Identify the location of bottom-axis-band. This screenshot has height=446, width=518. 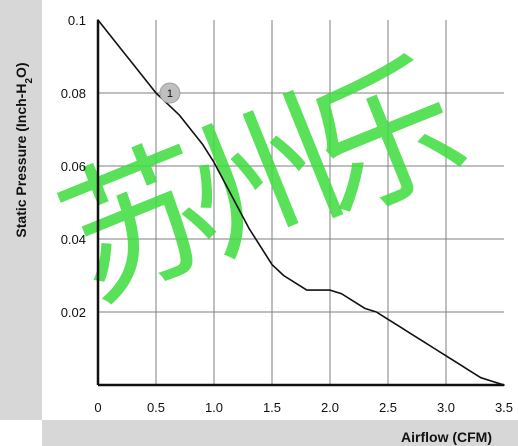
(280, 433).